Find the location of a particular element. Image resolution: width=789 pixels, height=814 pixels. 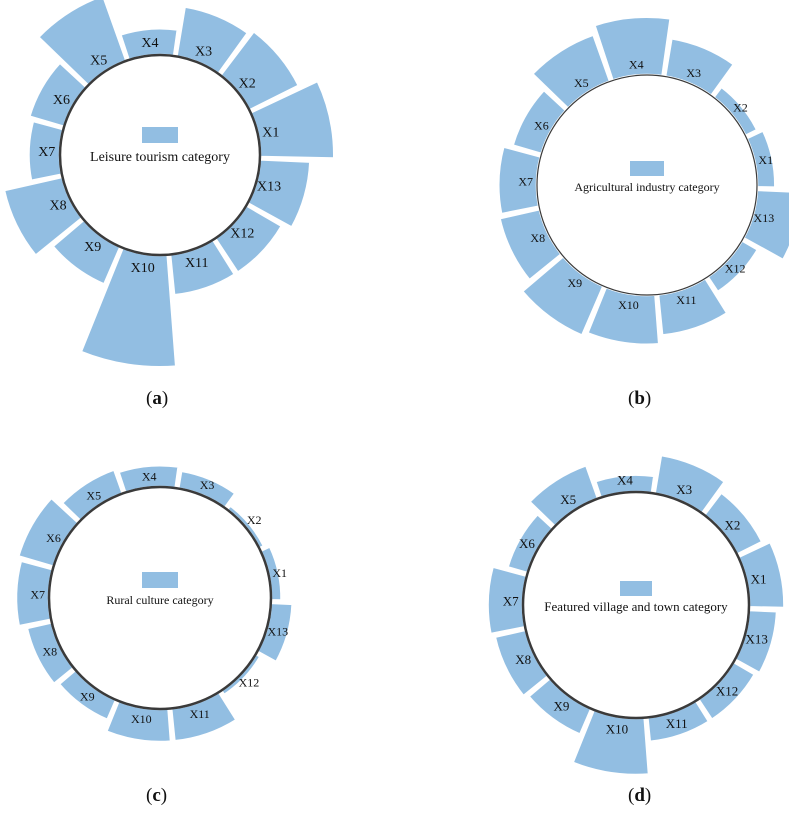

panel-label-c: (c) is located at coordinates (157, 795).